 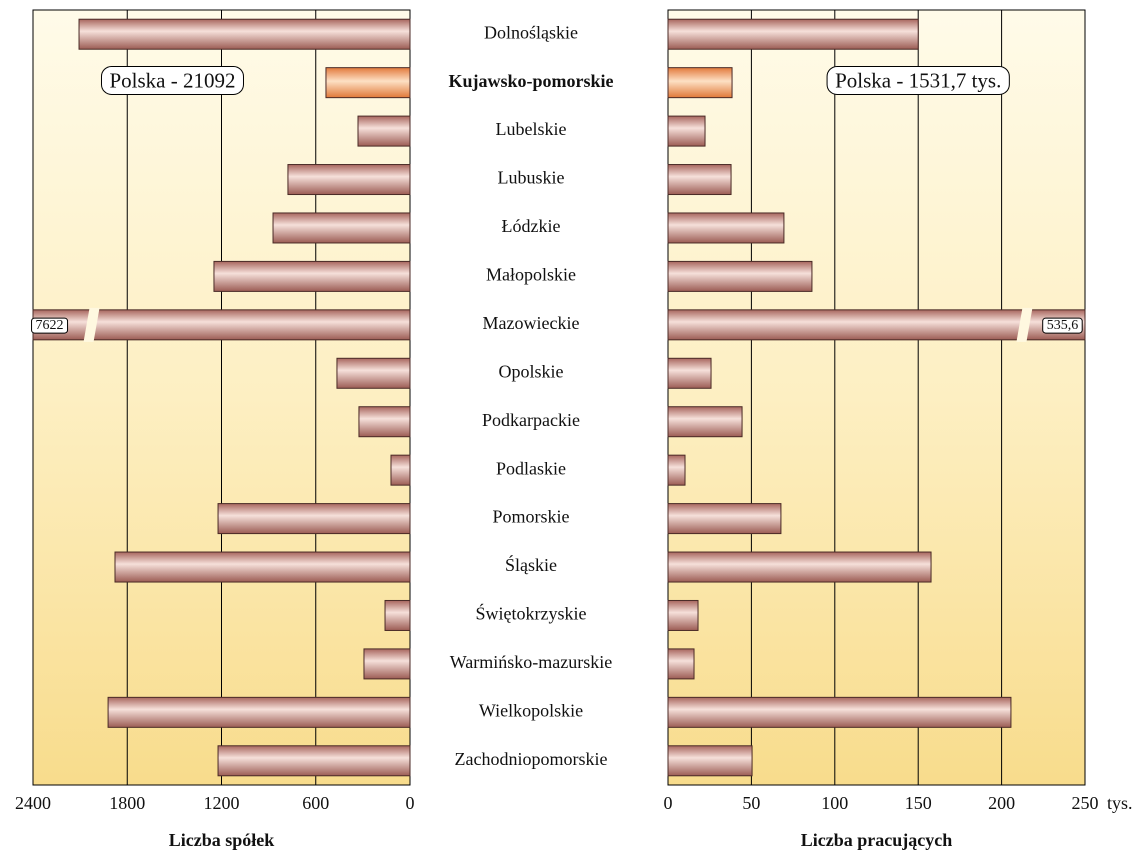 What do you see at coordinates (531, 564) in the screenshot?
I see `category-label: Śląskie` at bounding box center [531, 564].